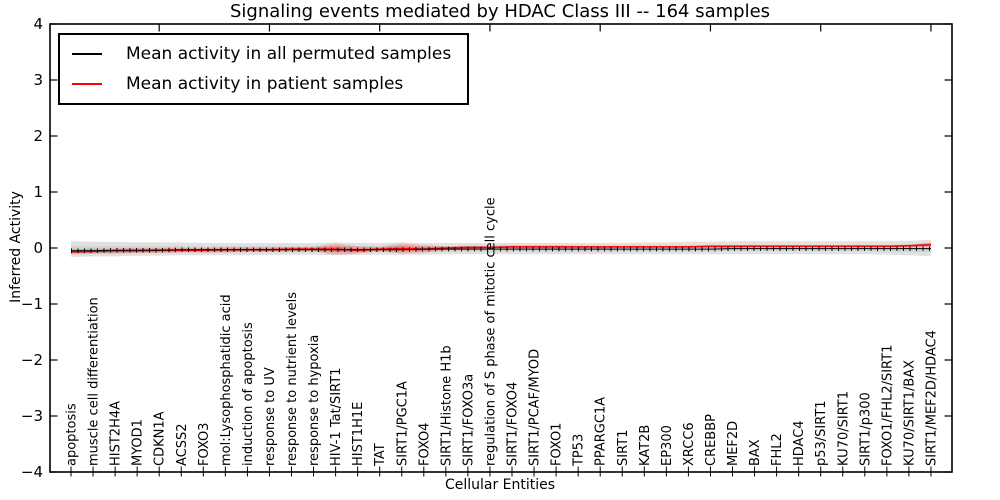 The image size is (1000, 500). Describe the element at coordinates (500, 485) in the screenshot. I see `x-axis-label: Cellular Entities` at that location.